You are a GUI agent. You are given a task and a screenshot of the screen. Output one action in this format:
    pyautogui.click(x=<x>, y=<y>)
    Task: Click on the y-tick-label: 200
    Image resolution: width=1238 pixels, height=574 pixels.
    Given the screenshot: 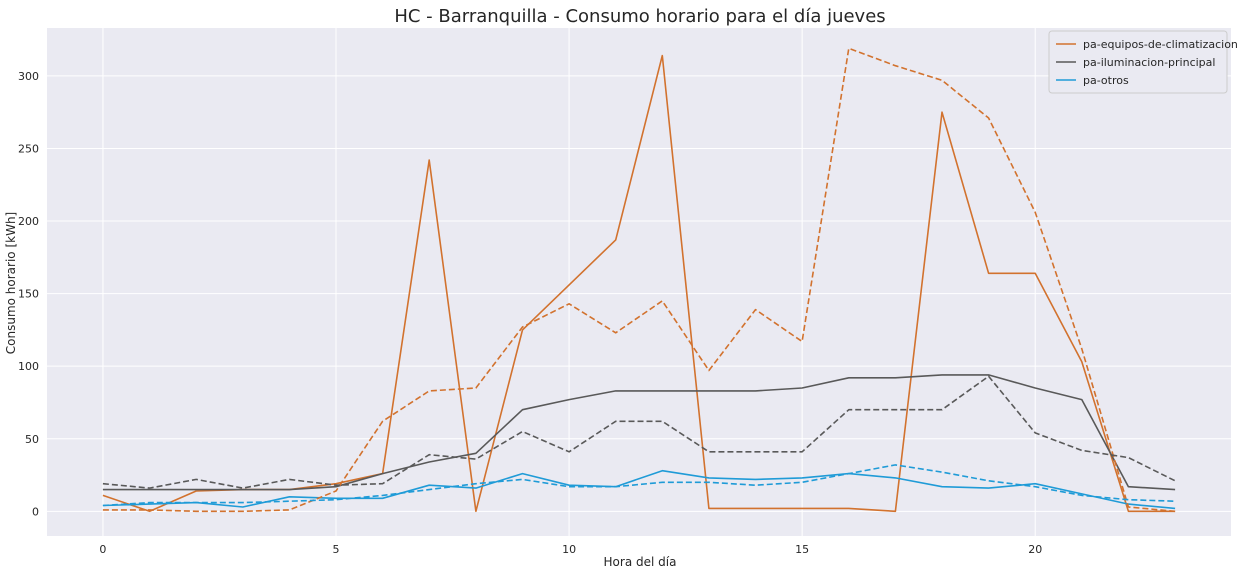 What is the action you would take?
    pyautogui.click(x=28, y=221)
    